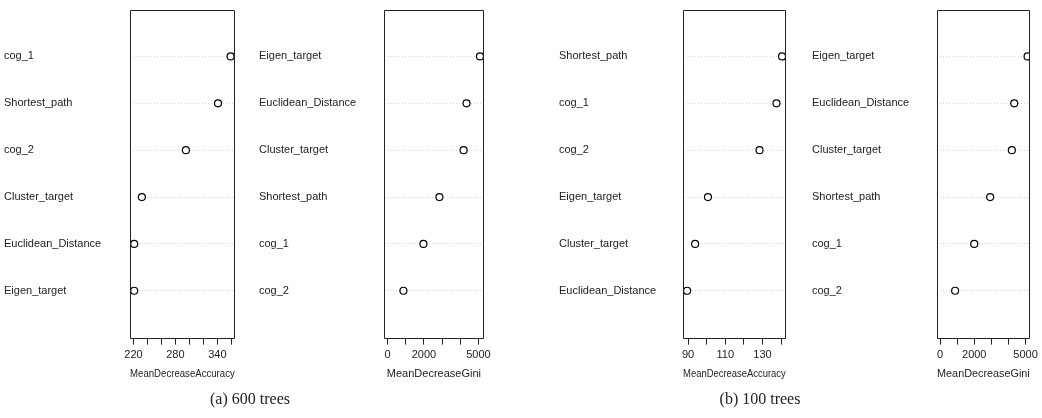 This screenshot has height=418, width=1042. Describe the element at coordinates (175, 354) in the screenshot. I see `x-tick-label: 280` at that location.